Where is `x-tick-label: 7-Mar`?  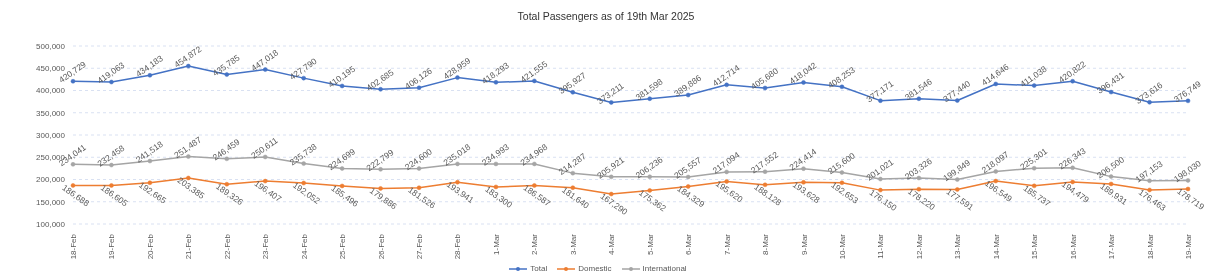 x-tick-label: 7-Mar is located at coordinates (727, 244).